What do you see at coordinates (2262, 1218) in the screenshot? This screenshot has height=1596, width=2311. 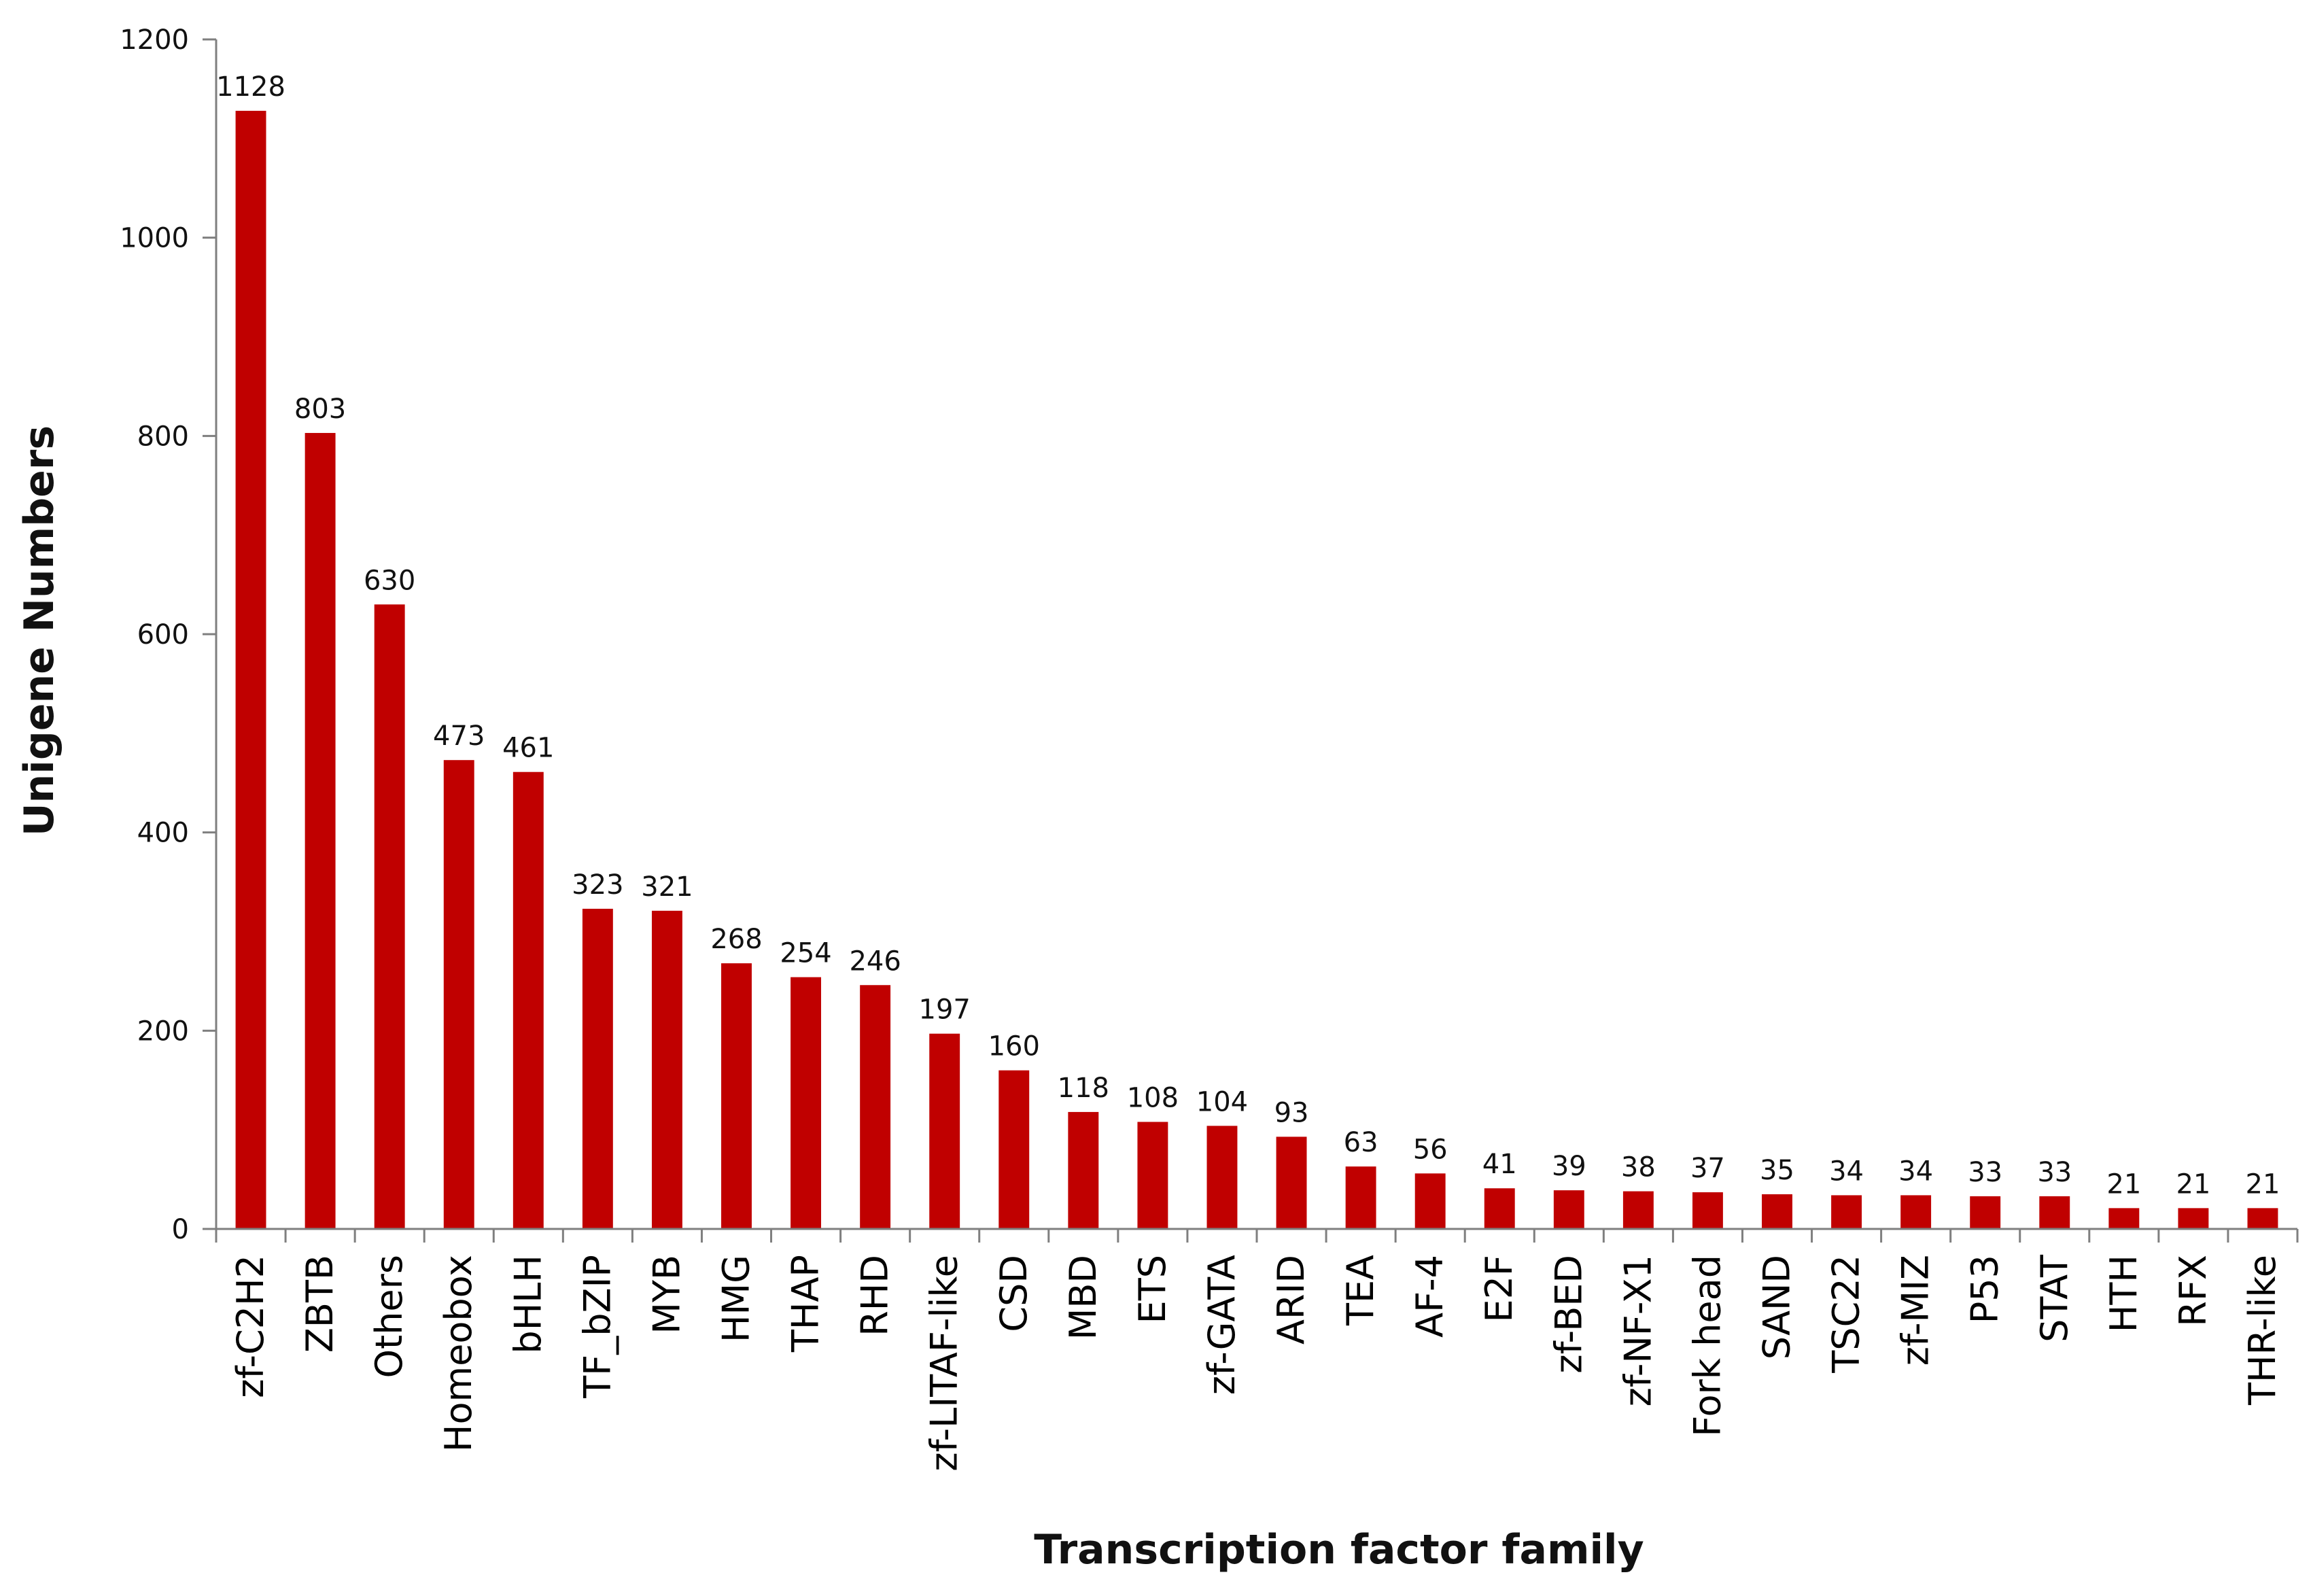 I see `bar-thr-like` at bounding box center [2262, 1218].